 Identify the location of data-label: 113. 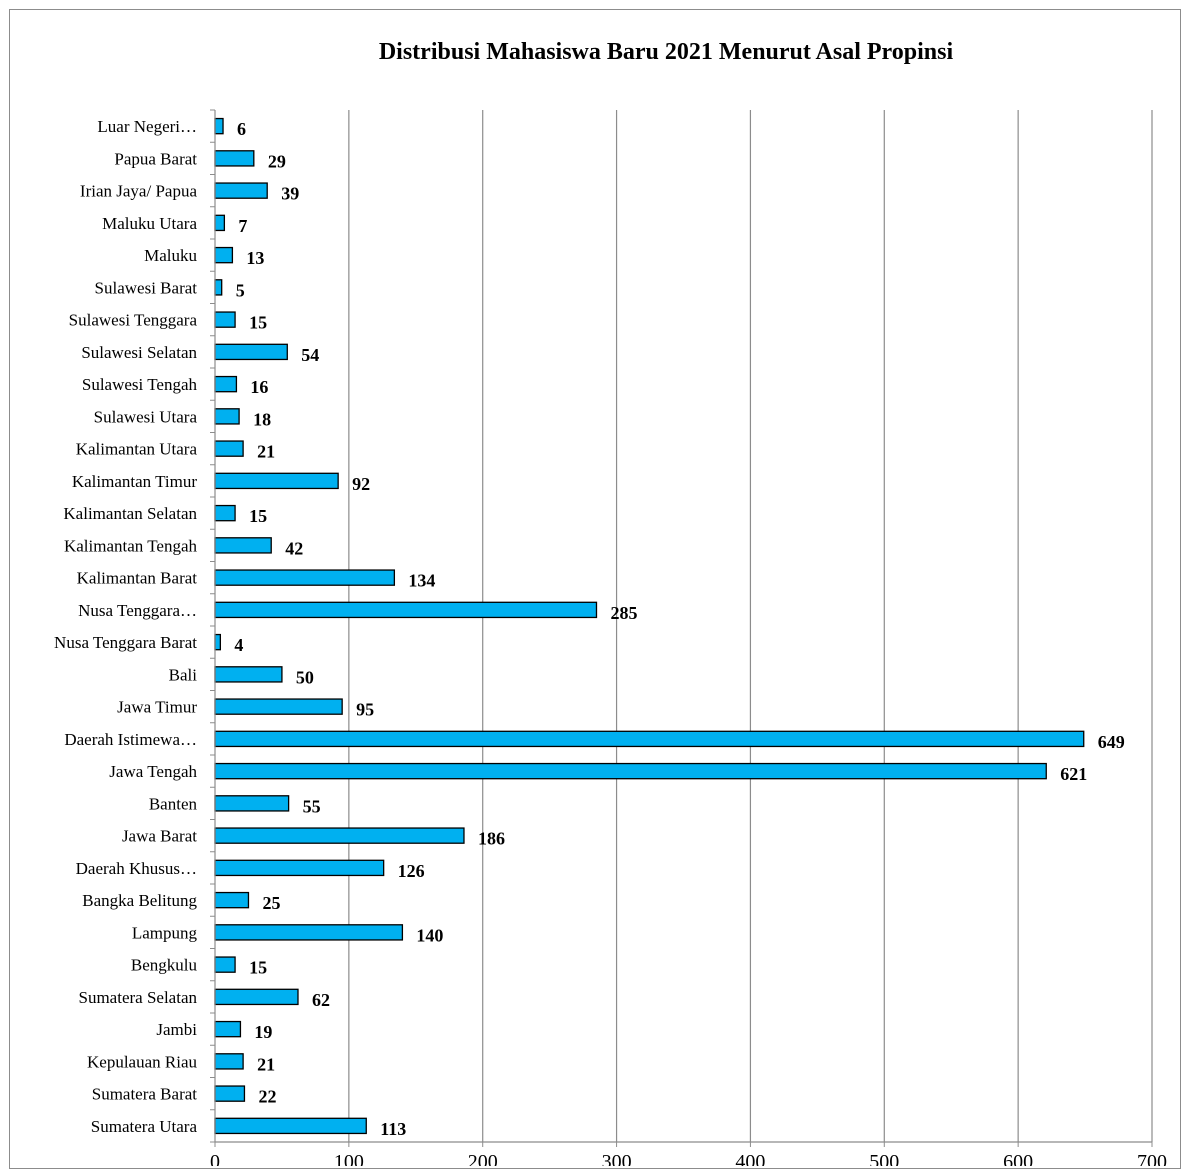
(393, 1129).